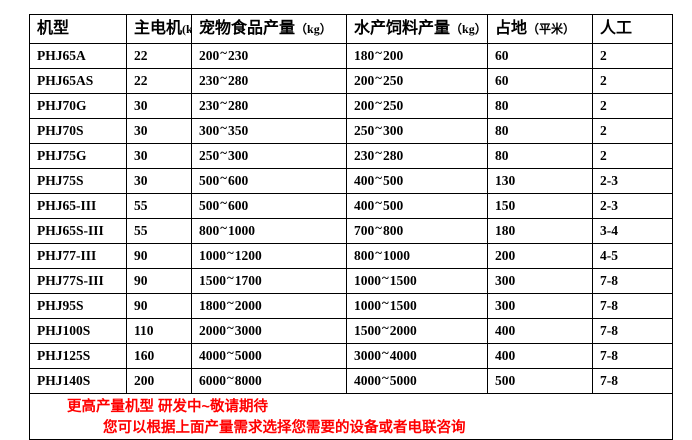 The height and width of the screenshot is (440, 692). What do you see at coordinates (78, 381) in the screenshot?
I see `cell-model: PHJ140S` at bounding box center [78, 381].